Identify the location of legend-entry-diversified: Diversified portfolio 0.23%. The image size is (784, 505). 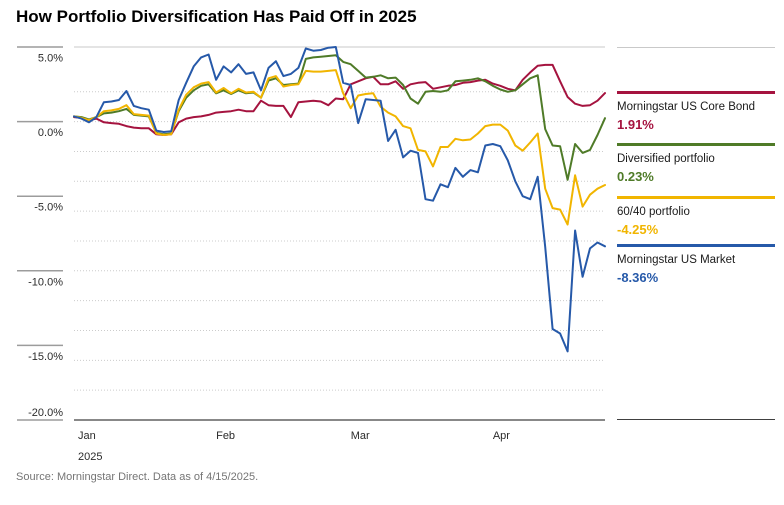
(696, 163).